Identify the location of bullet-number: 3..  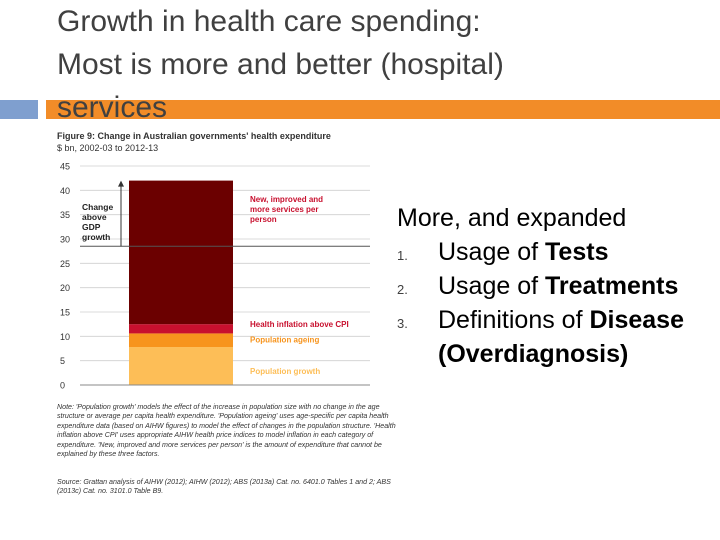
(402, 323).